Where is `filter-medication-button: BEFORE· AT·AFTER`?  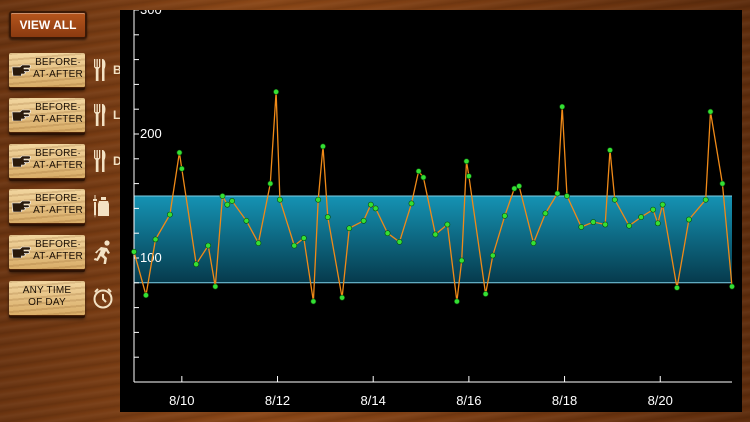 filter-medication-button: BEFORE· AT·AFTER is located at coordinates (61, 207).